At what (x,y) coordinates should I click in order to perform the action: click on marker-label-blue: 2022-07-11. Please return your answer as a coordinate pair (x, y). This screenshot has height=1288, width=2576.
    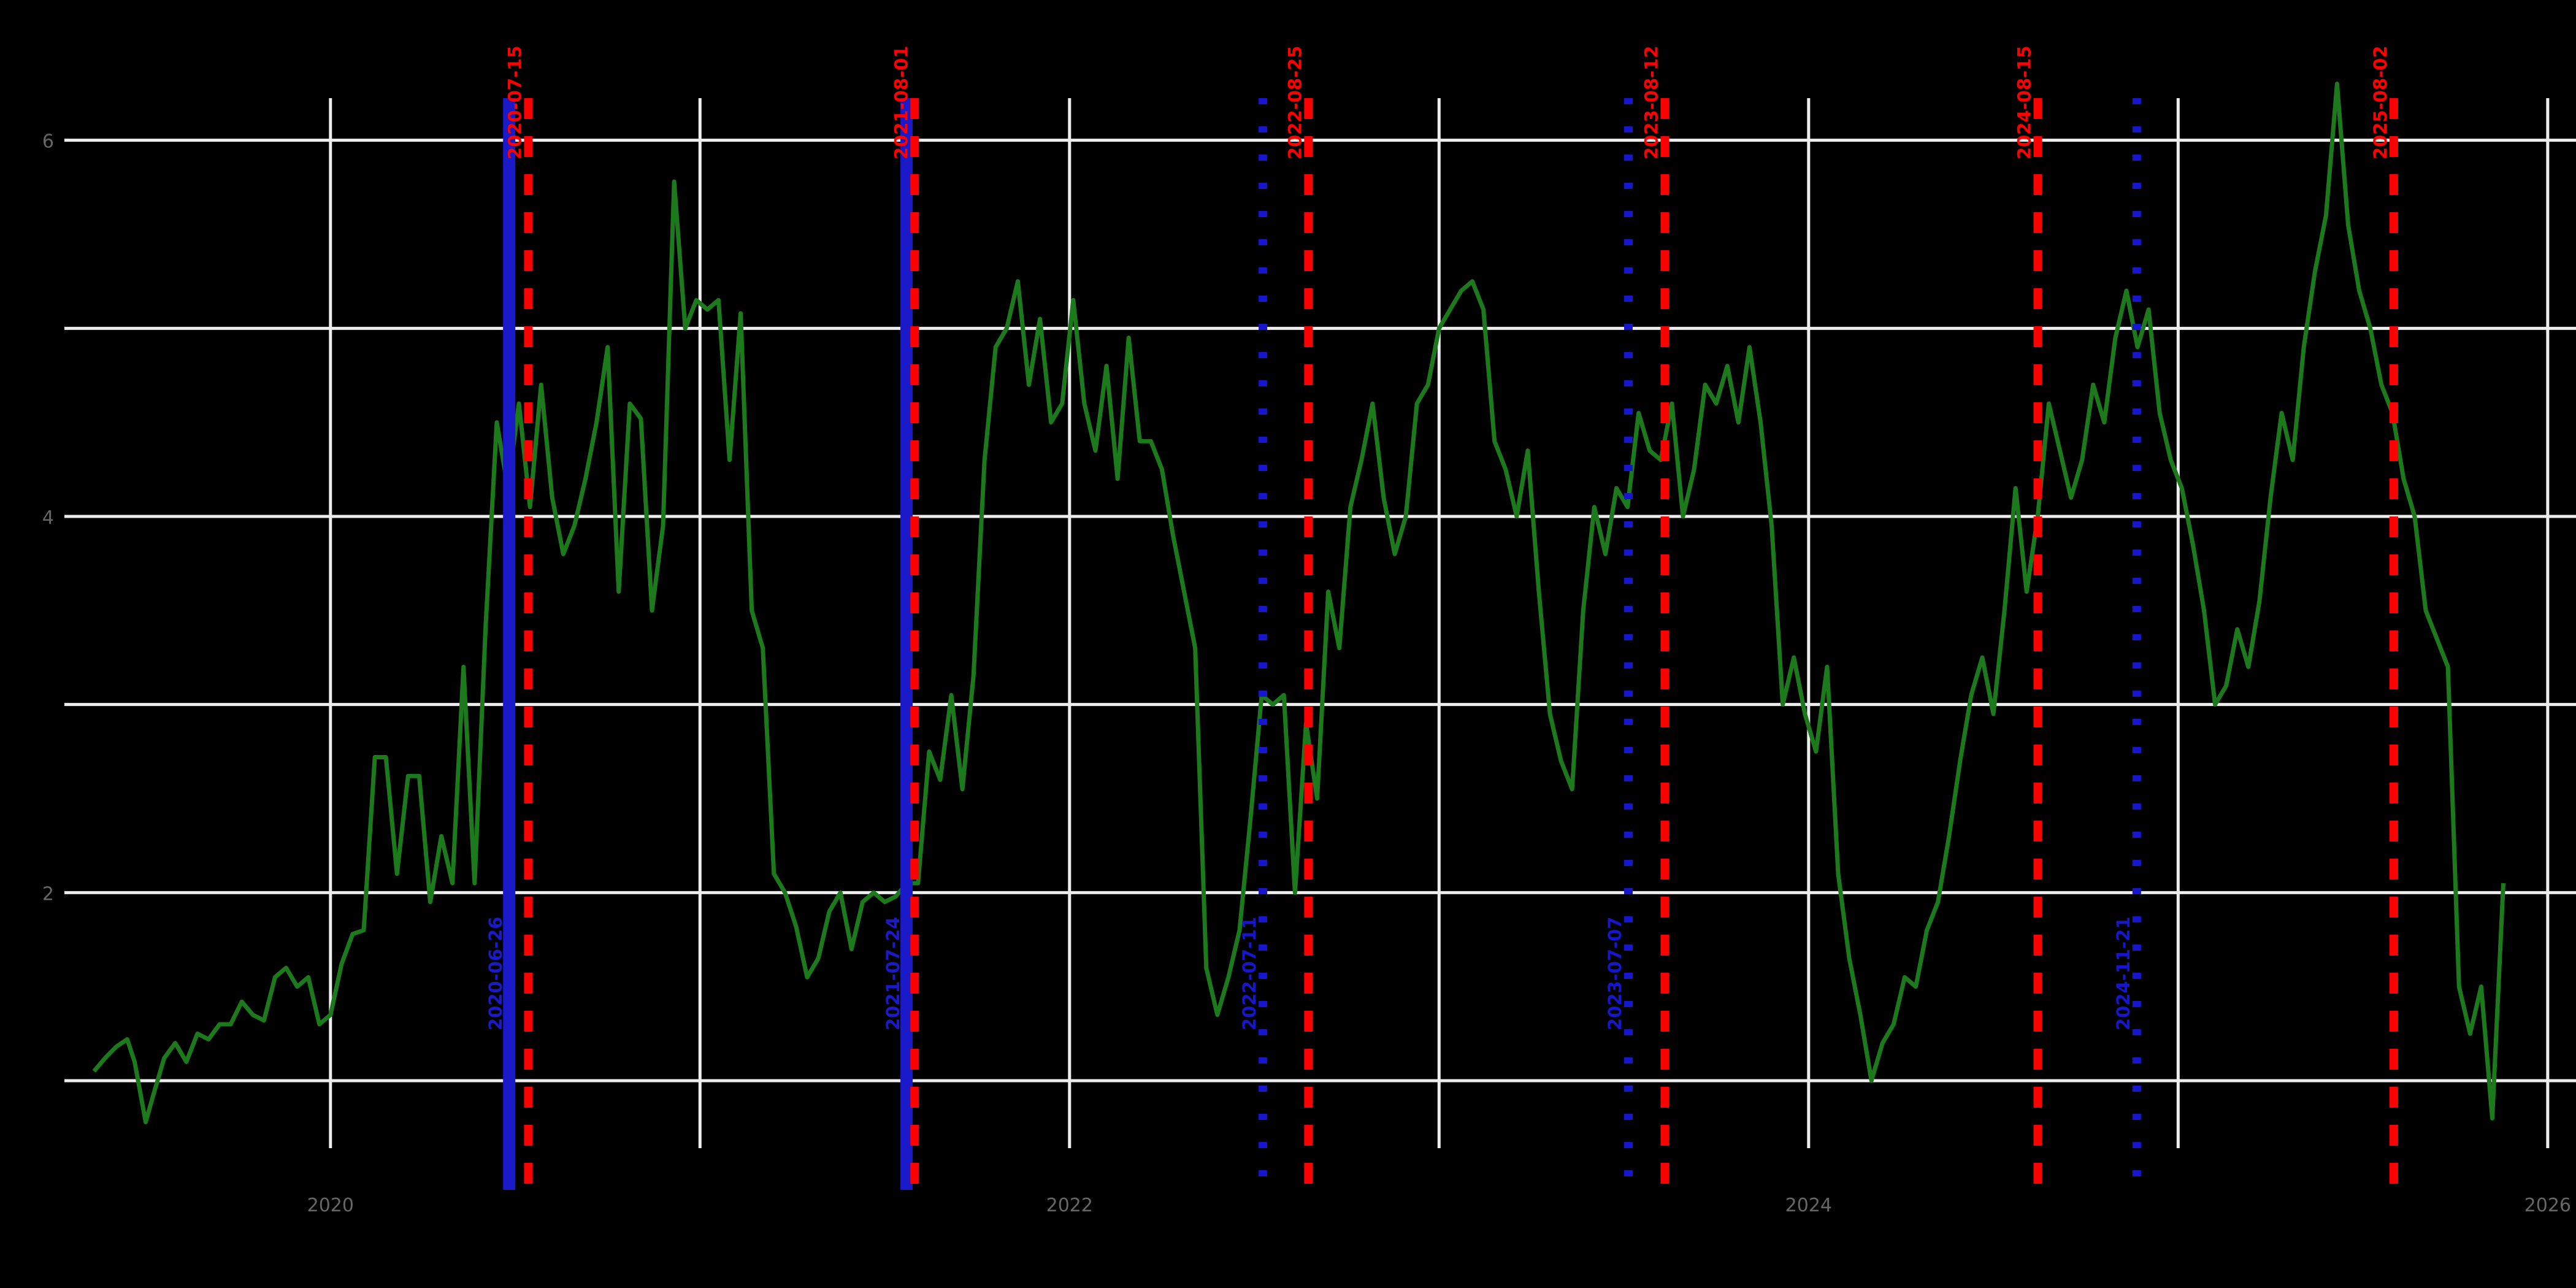
    Looking at the image, I should click on (1249, 974).